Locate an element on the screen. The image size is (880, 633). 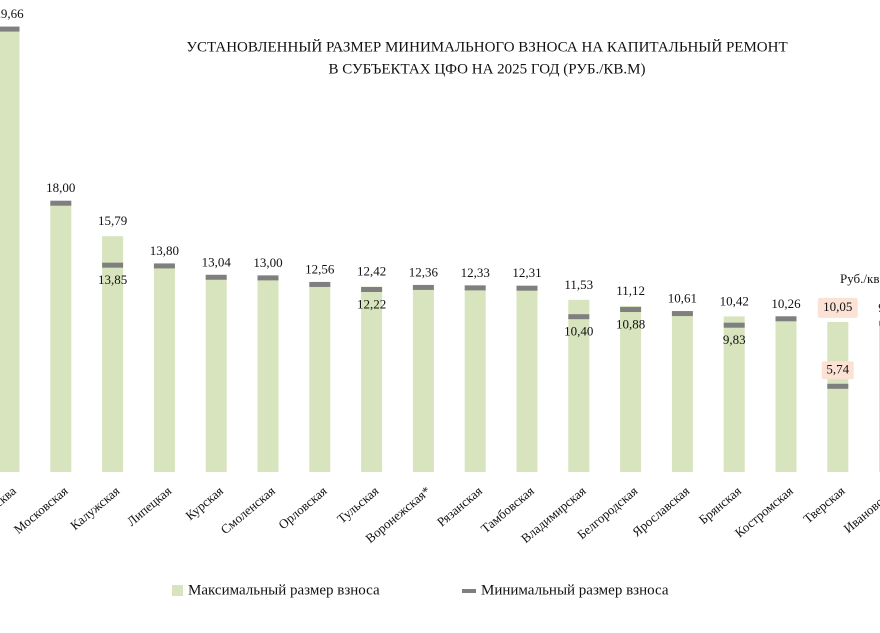
value-label: 5,74 is located at coordinates (837, 368).